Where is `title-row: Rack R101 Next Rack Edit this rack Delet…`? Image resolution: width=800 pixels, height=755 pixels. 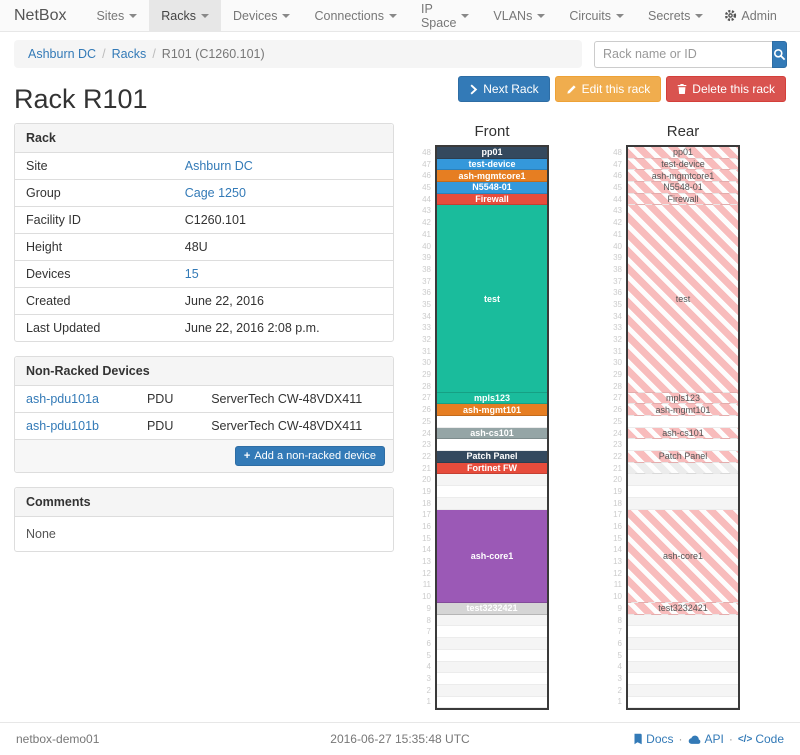
title-row: Rack R101 Next Rack Edit this rack Delet… is located at coordinates (400, 92).